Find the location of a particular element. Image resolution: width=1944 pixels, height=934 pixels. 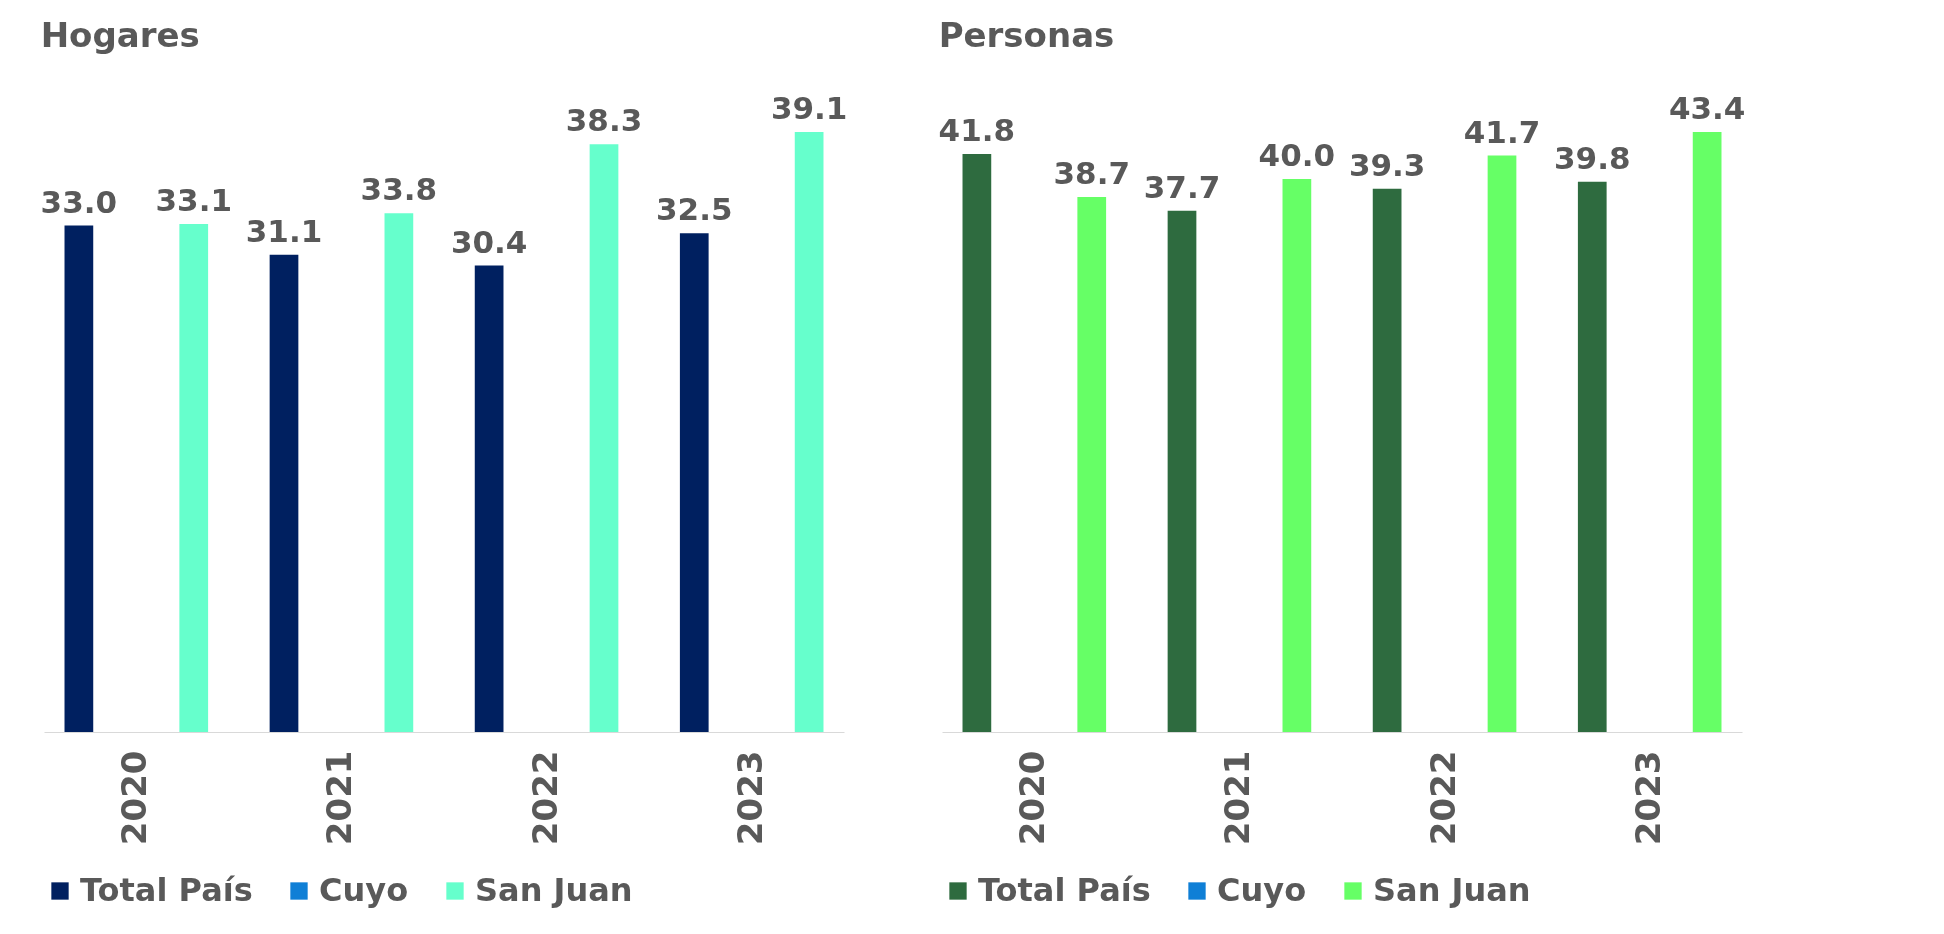

data-label: 31.1 is located at coordinates (284, 230).